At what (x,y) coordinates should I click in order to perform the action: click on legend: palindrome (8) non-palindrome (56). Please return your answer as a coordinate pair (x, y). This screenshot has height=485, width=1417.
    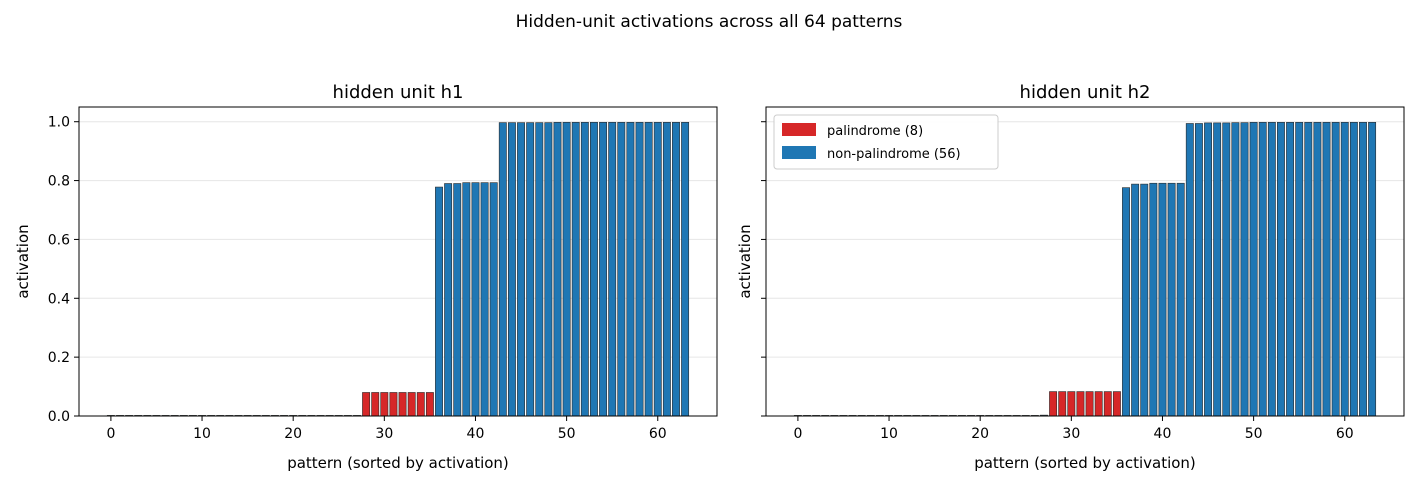
    Looking at the image, I should click on (886, 142).